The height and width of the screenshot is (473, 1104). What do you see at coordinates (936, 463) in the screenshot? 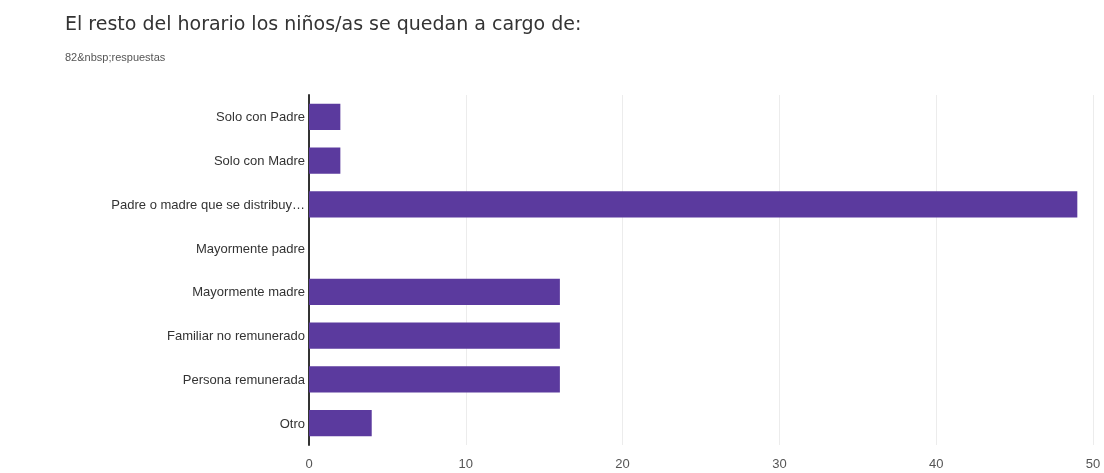
I see `x-tick-label: 40` at bounding box center [936, 463].